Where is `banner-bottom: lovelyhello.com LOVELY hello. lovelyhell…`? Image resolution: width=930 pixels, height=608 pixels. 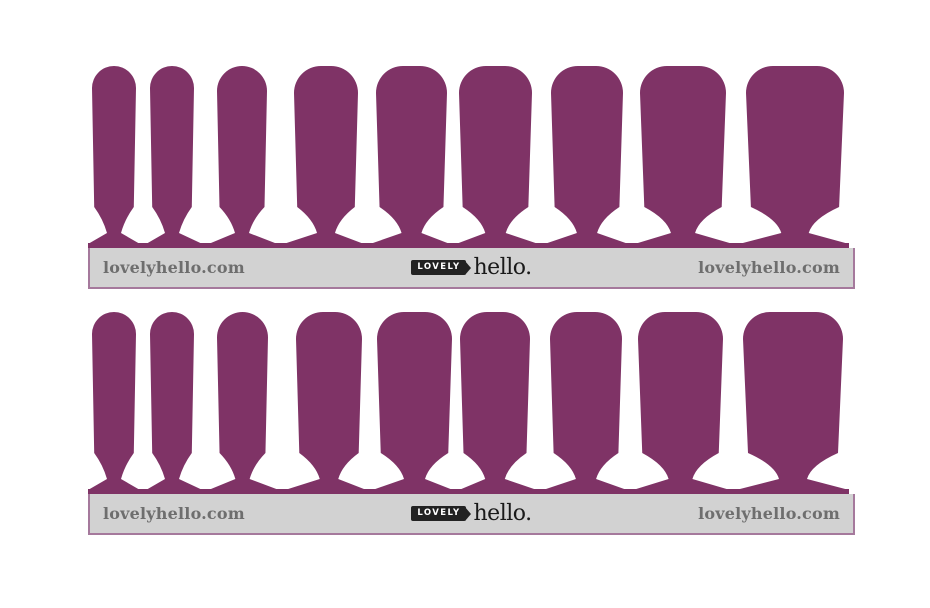
banner-bottom: lovelyhello.com LOVELY hello. lovelyhell… is located at coordinates (471, 514).